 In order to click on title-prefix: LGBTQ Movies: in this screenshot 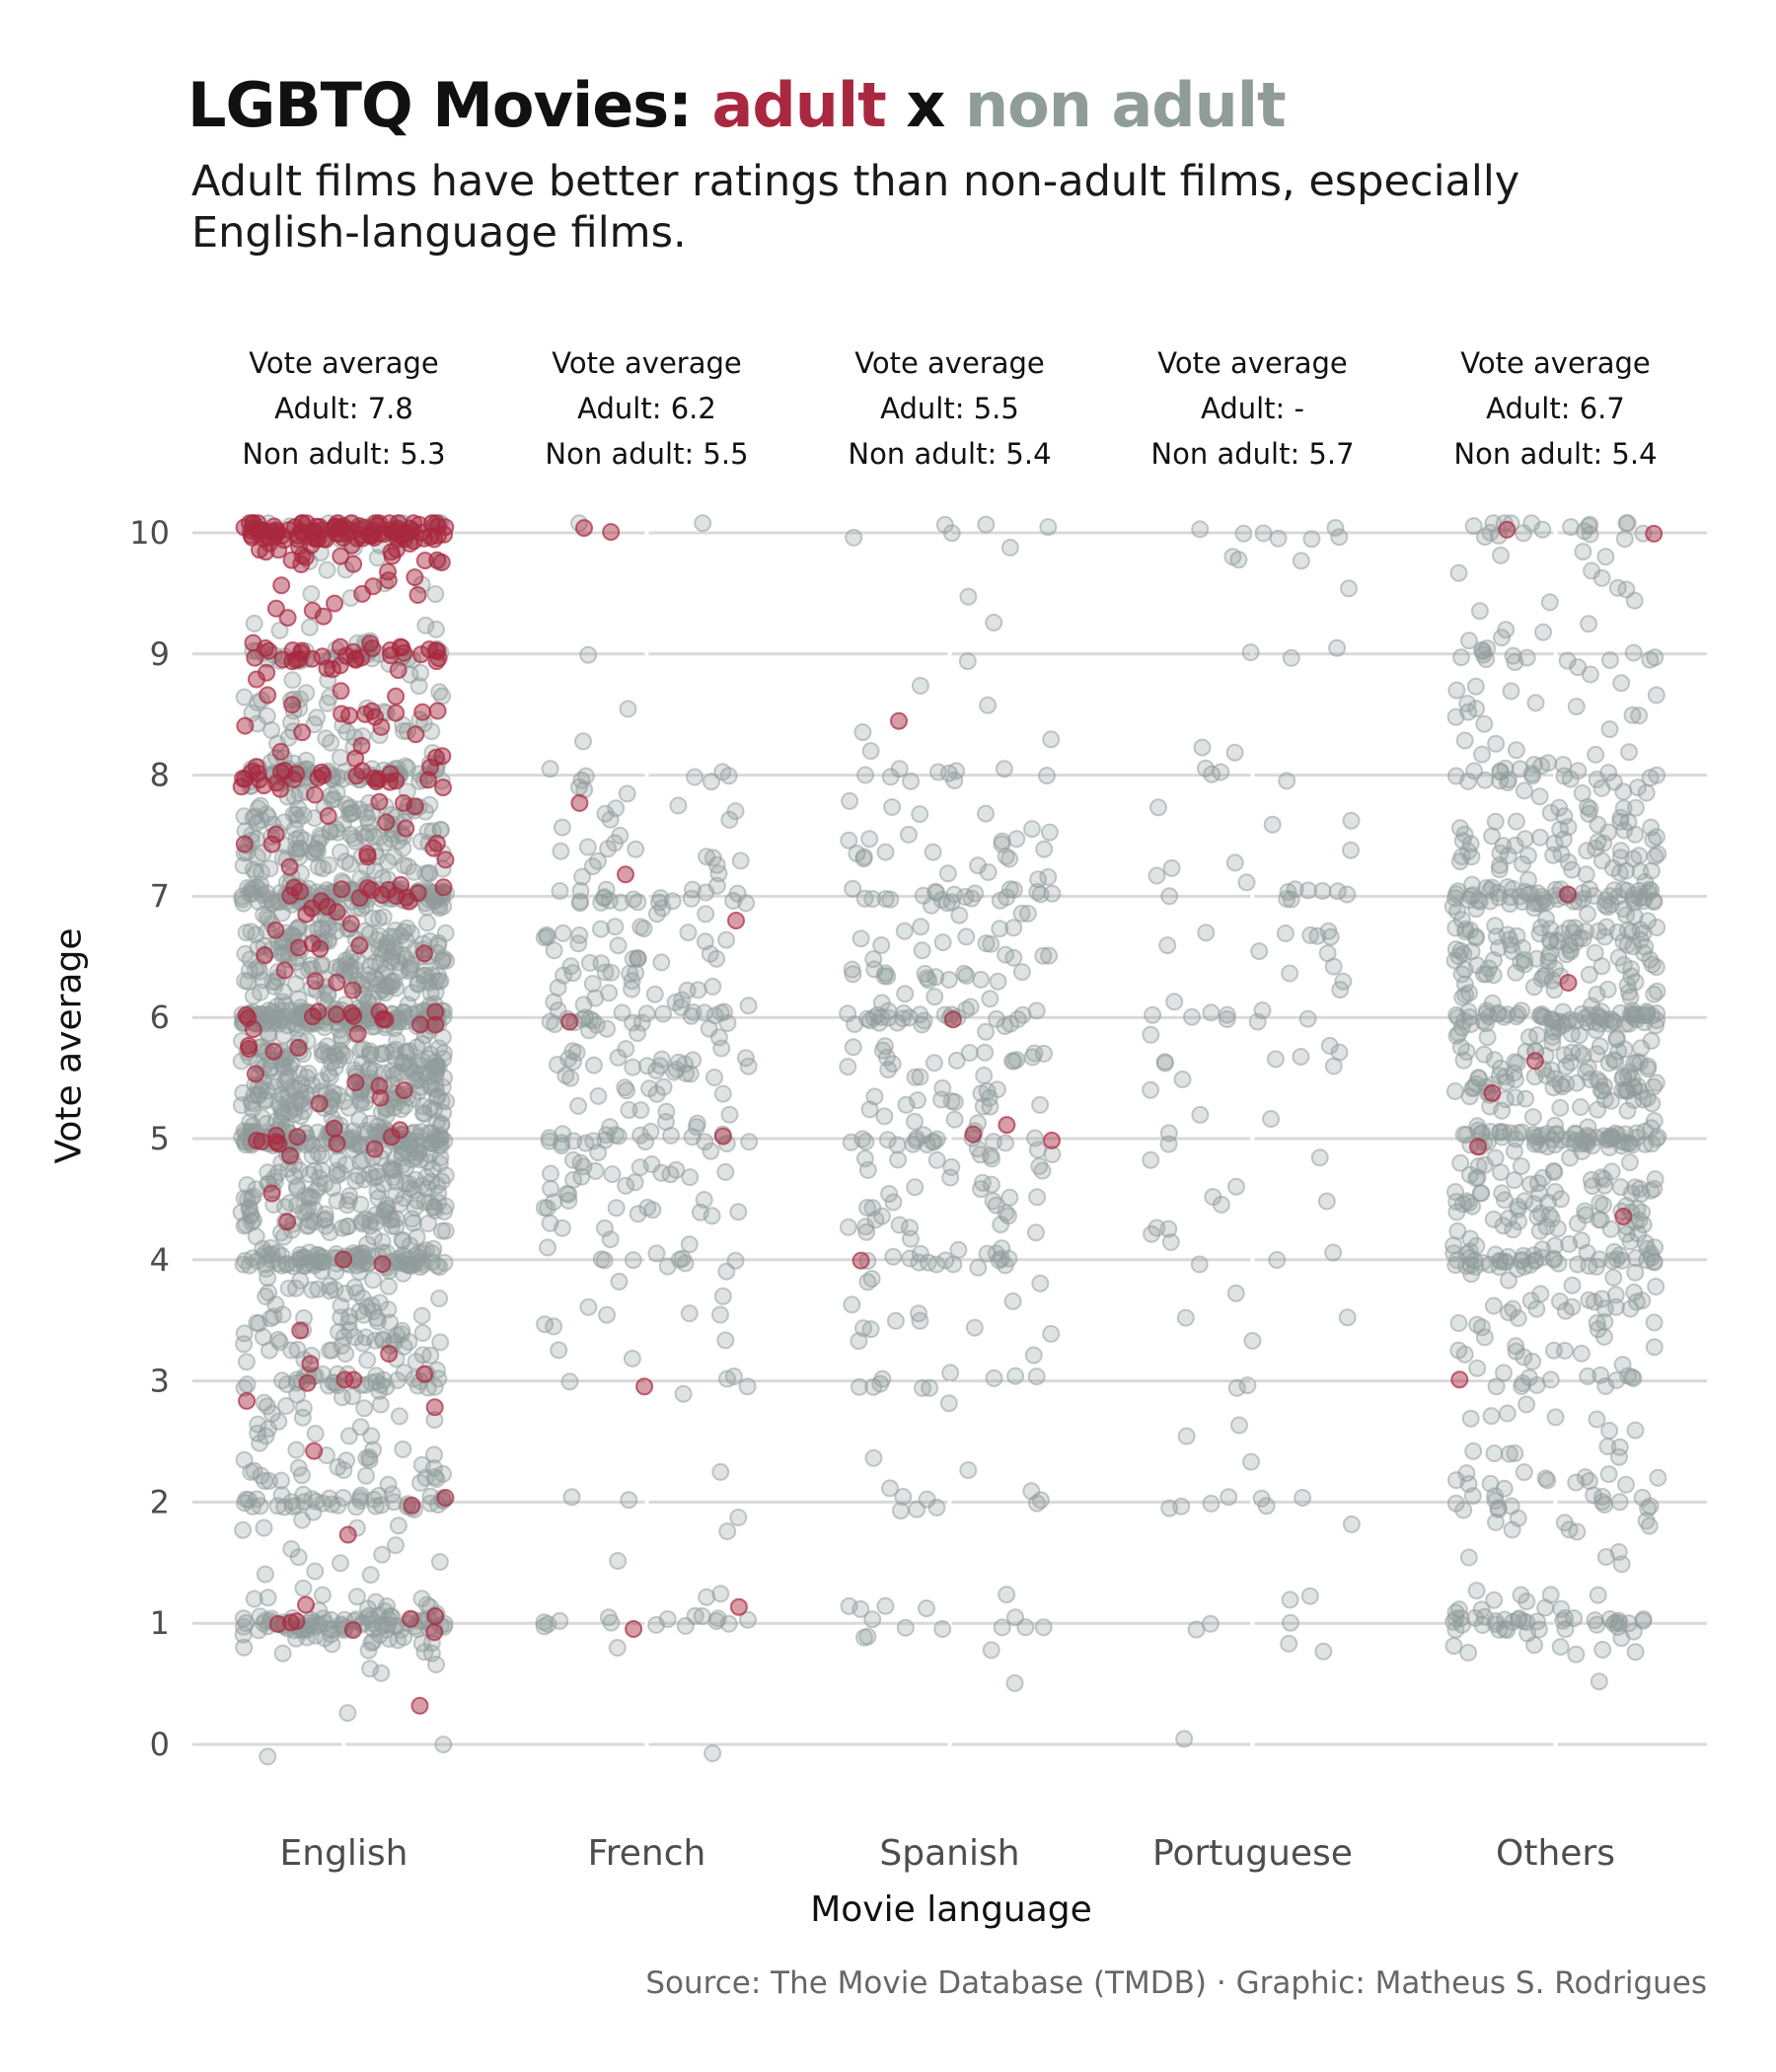, I will do `click(440, 105)`.